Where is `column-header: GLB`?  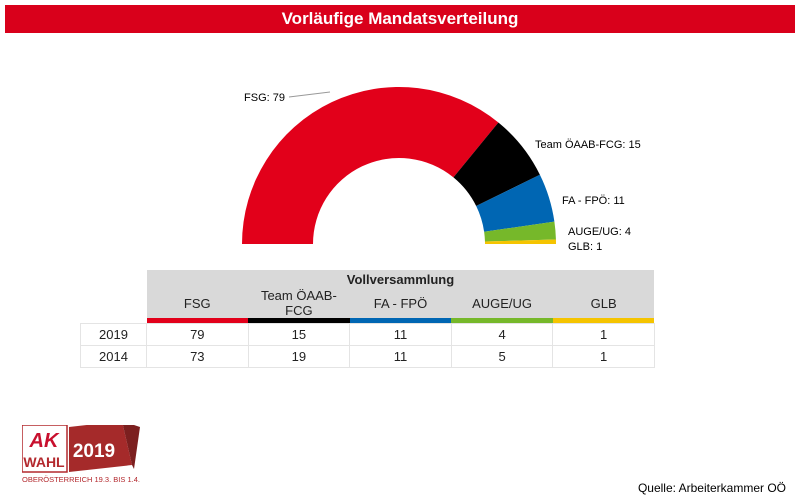 column-header: GLB is located at coordinates (603, 303).